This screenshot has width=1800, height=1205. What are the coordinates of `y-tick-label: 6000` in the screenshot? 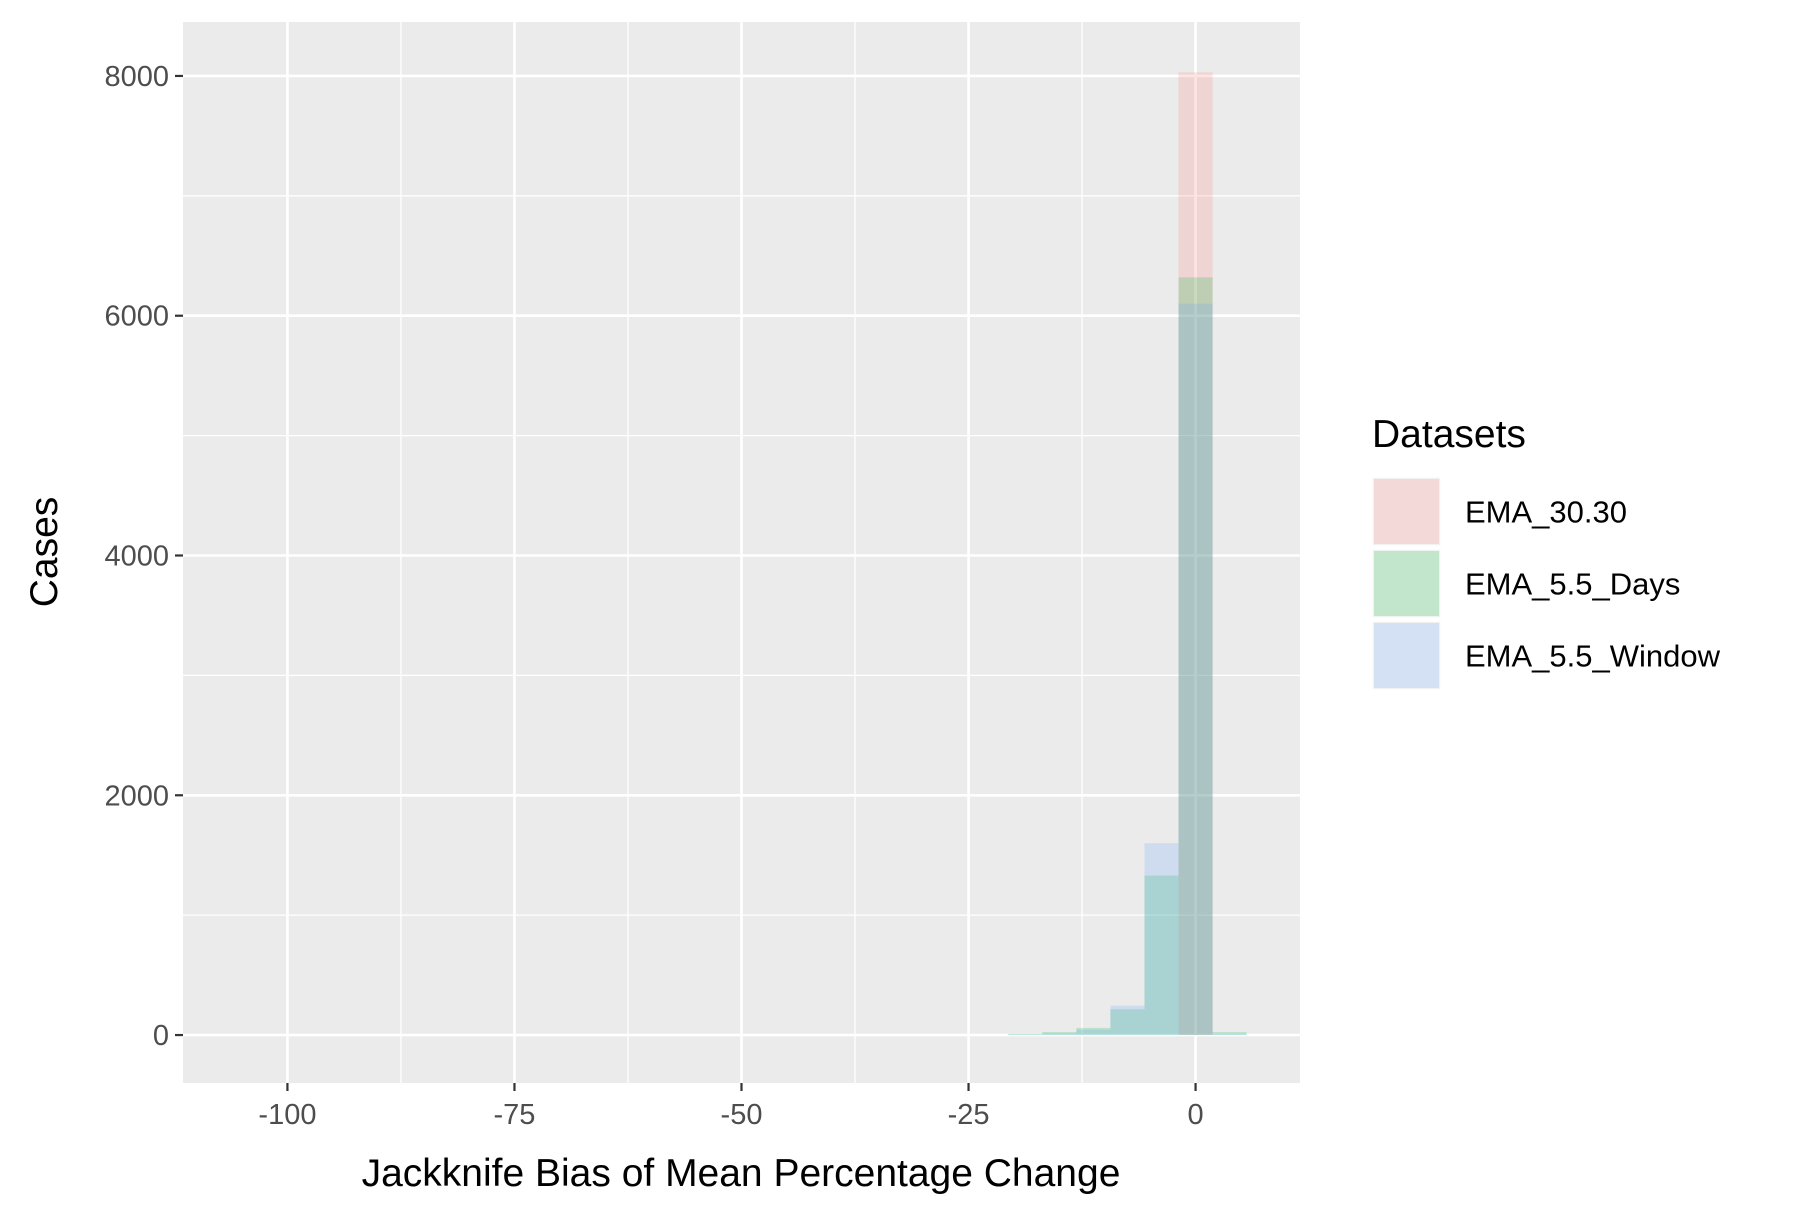 It's located at (136, 317).